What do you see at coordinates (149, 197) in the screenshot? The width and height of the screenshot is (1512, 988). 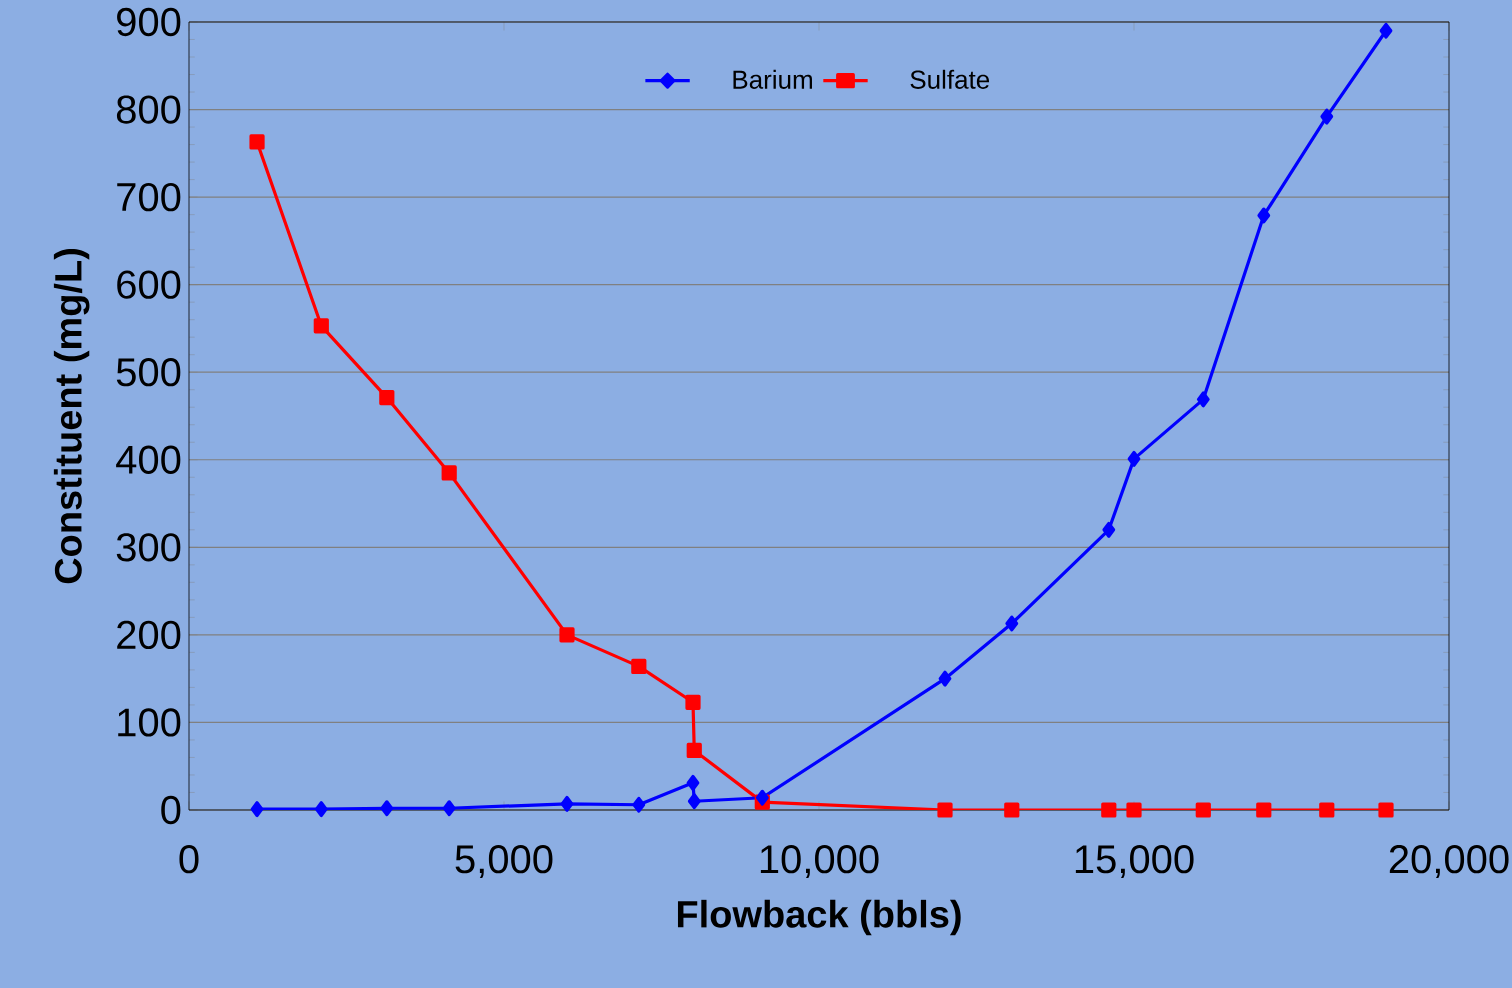 I see `y-tick-label: 700` at bounding box center [149, 197].